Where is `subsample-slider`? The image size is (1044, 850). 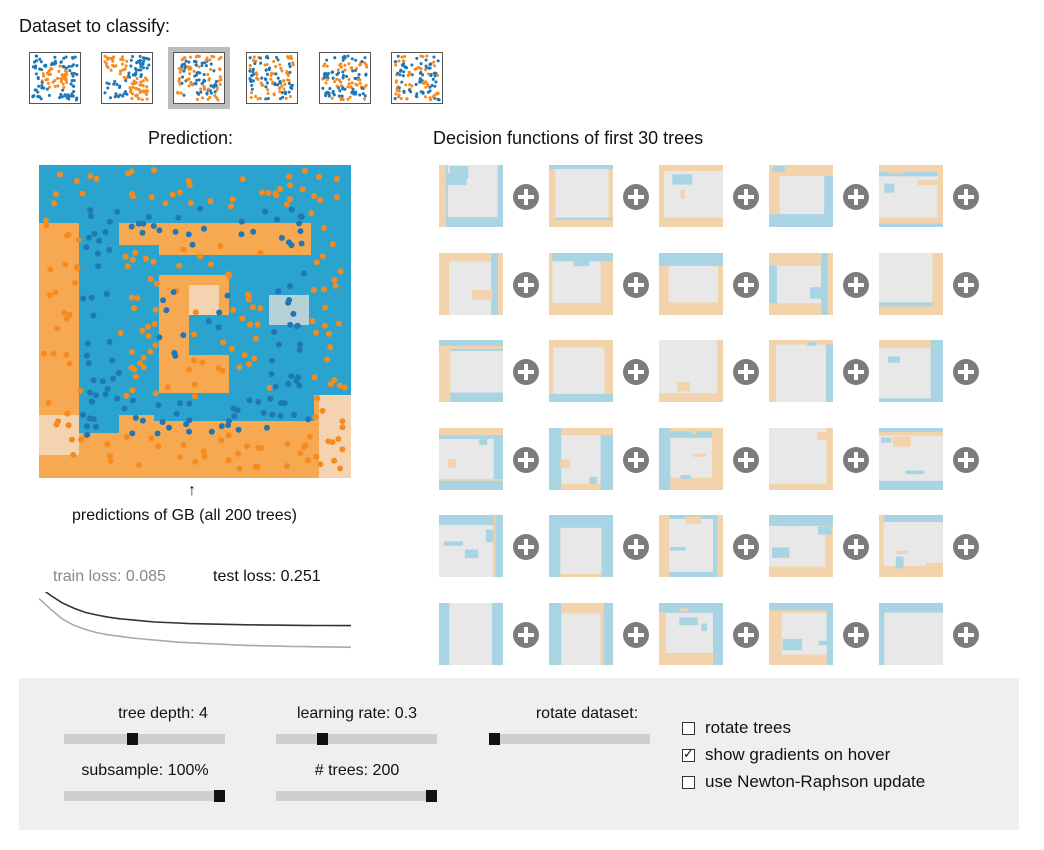 subsample-slider is located at coordinates (144, 796).